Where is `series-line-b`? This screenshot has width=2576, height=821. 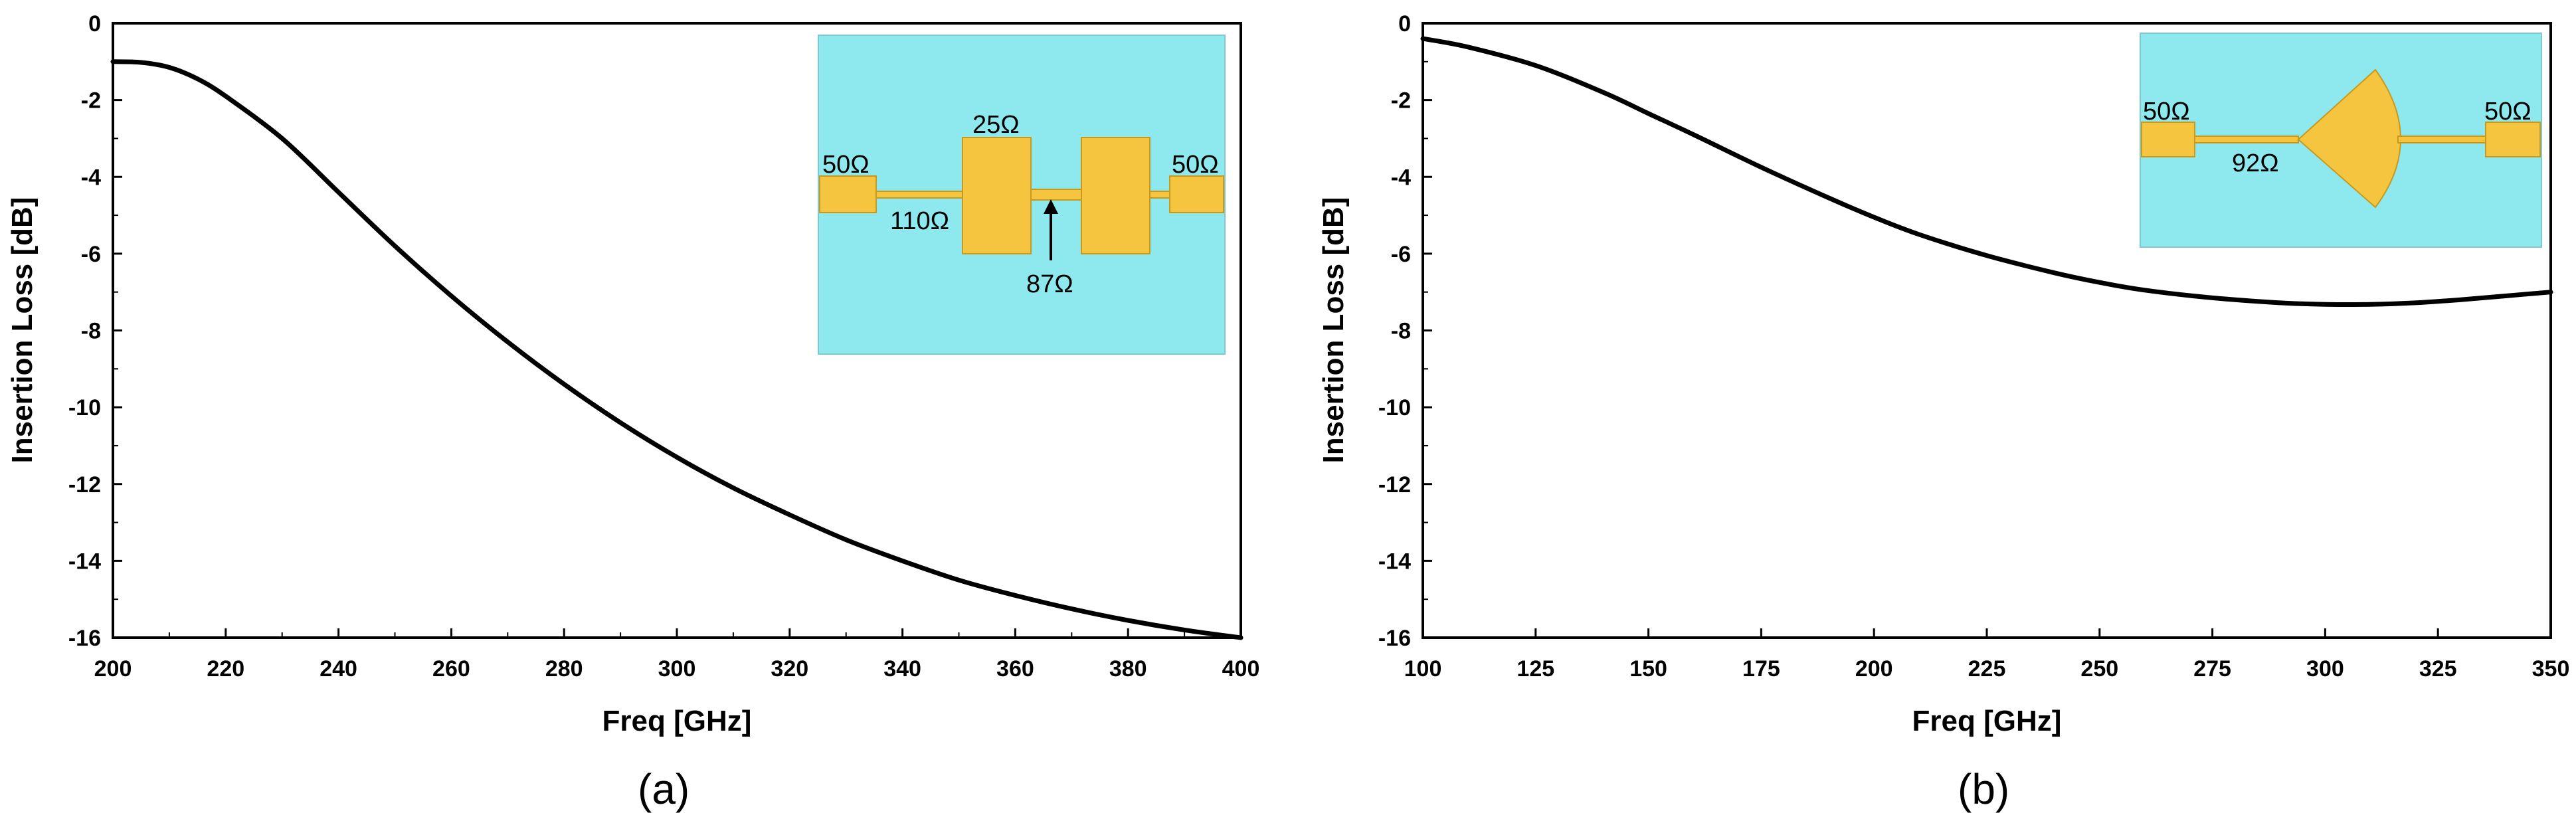
series-line-b is located at coordinates (1986, 171).